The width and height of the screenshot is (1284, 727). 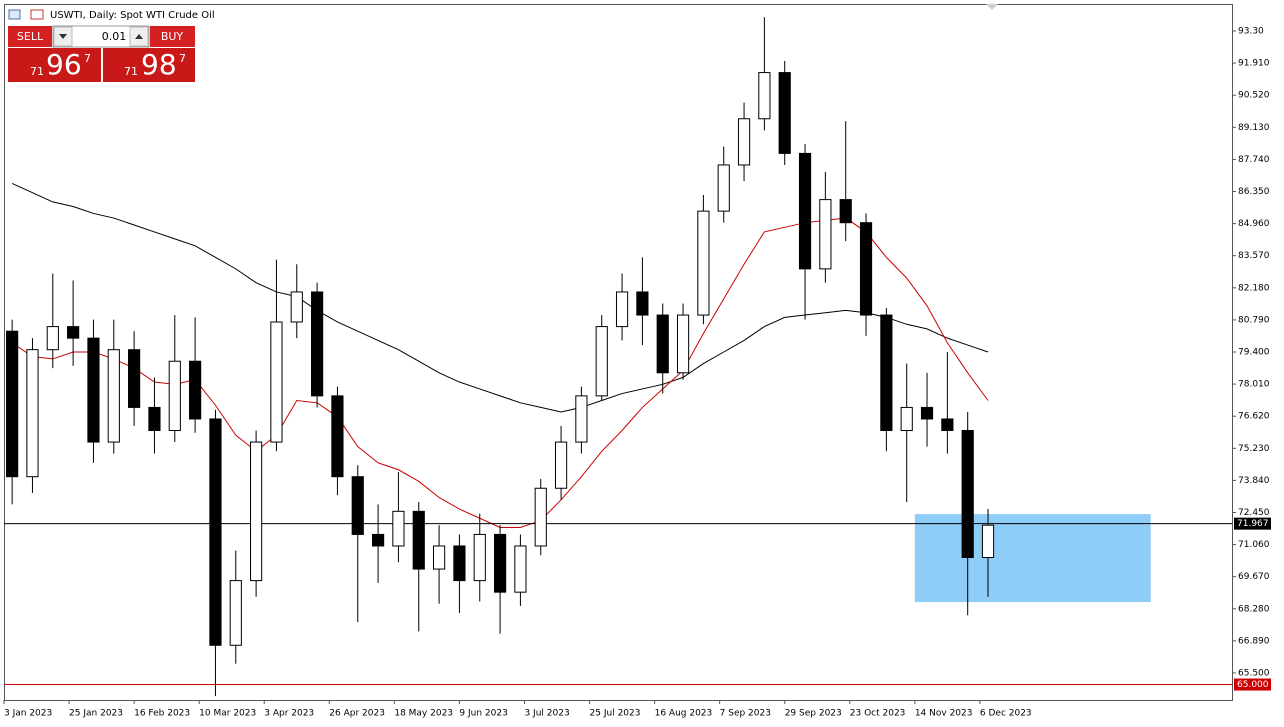 What do you see at coordinates (1254, 417) in the screenshot?
I see `y-tick-label: 76.620` at bounding box center [1254, 417].